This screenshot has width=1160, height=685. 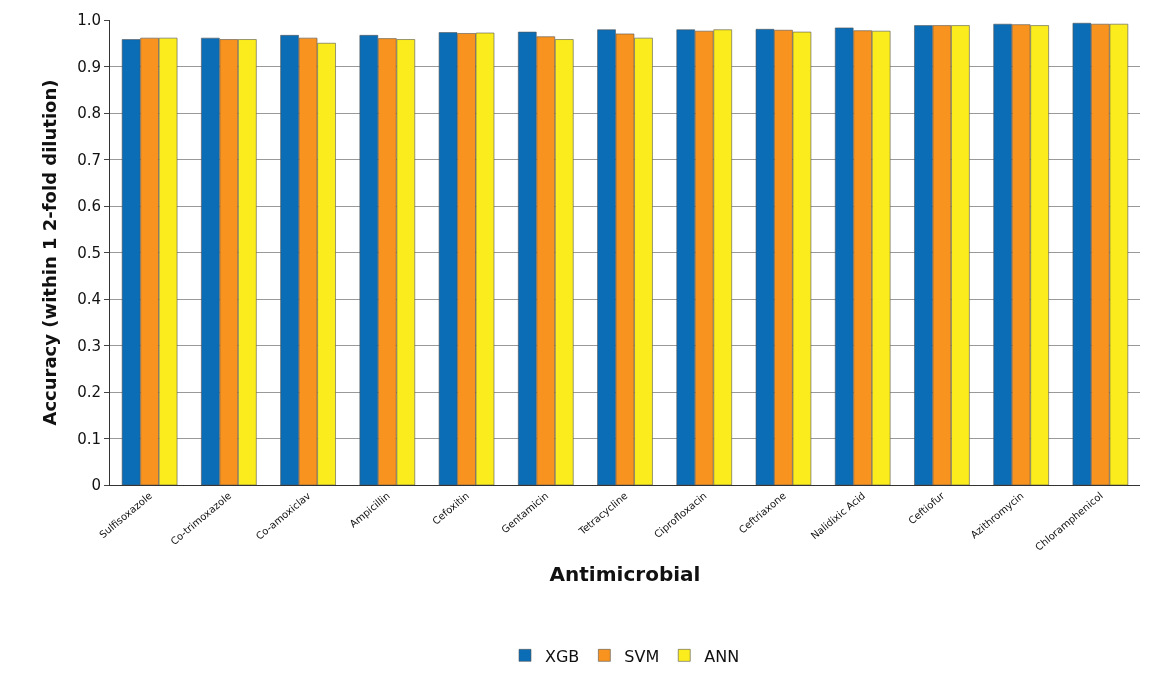 I want to click on legend-label: ANN, so click(x=722, y=656).